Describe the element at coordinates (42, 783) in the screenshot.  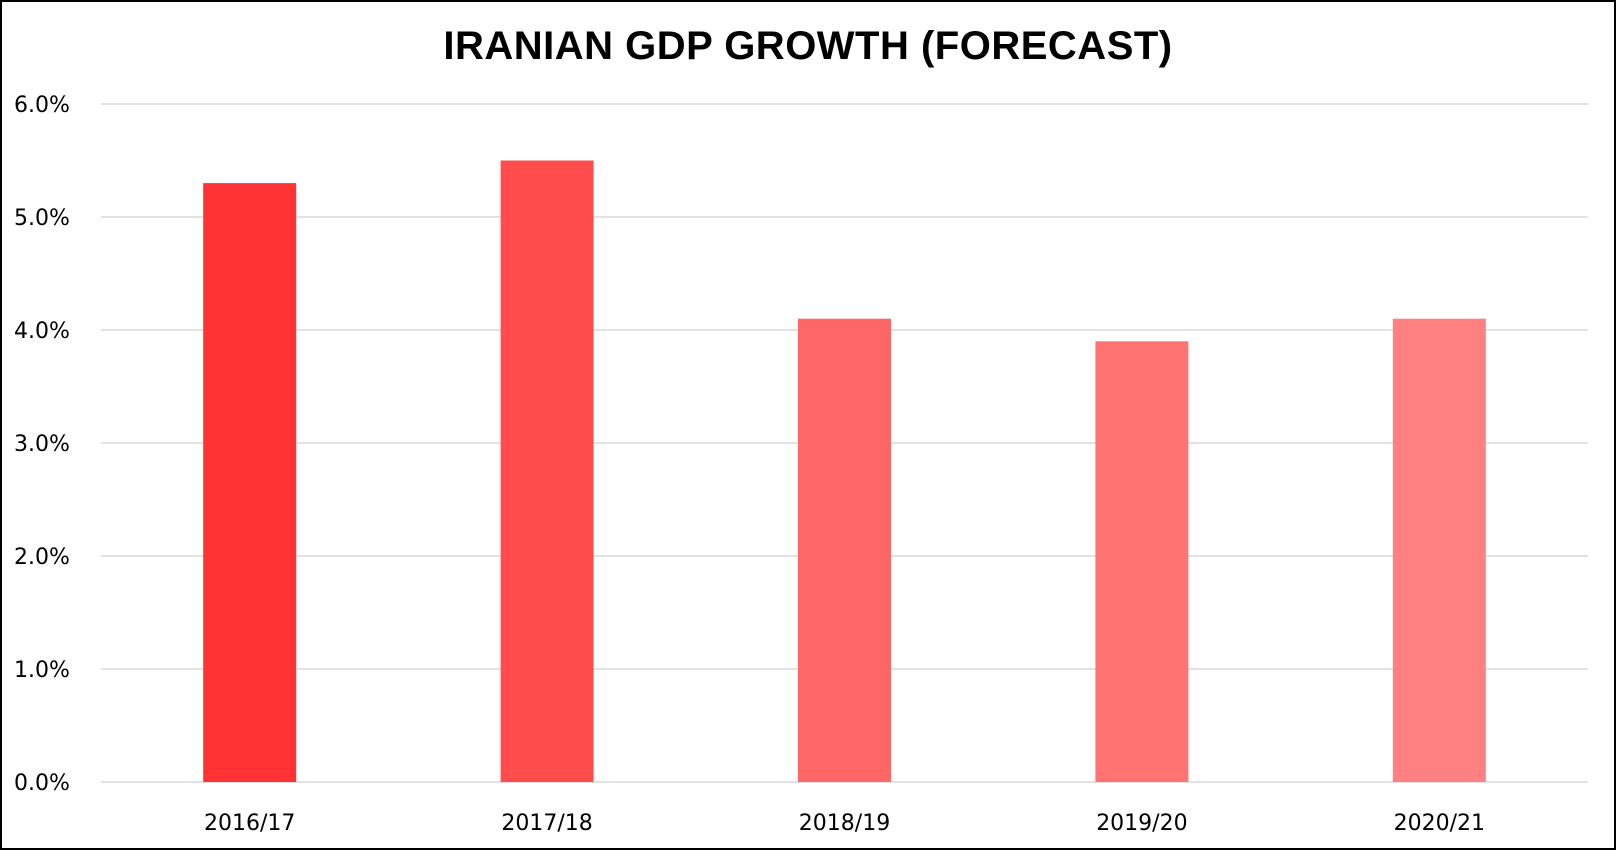
I see `y-tick-label: 0.0%` at that location.